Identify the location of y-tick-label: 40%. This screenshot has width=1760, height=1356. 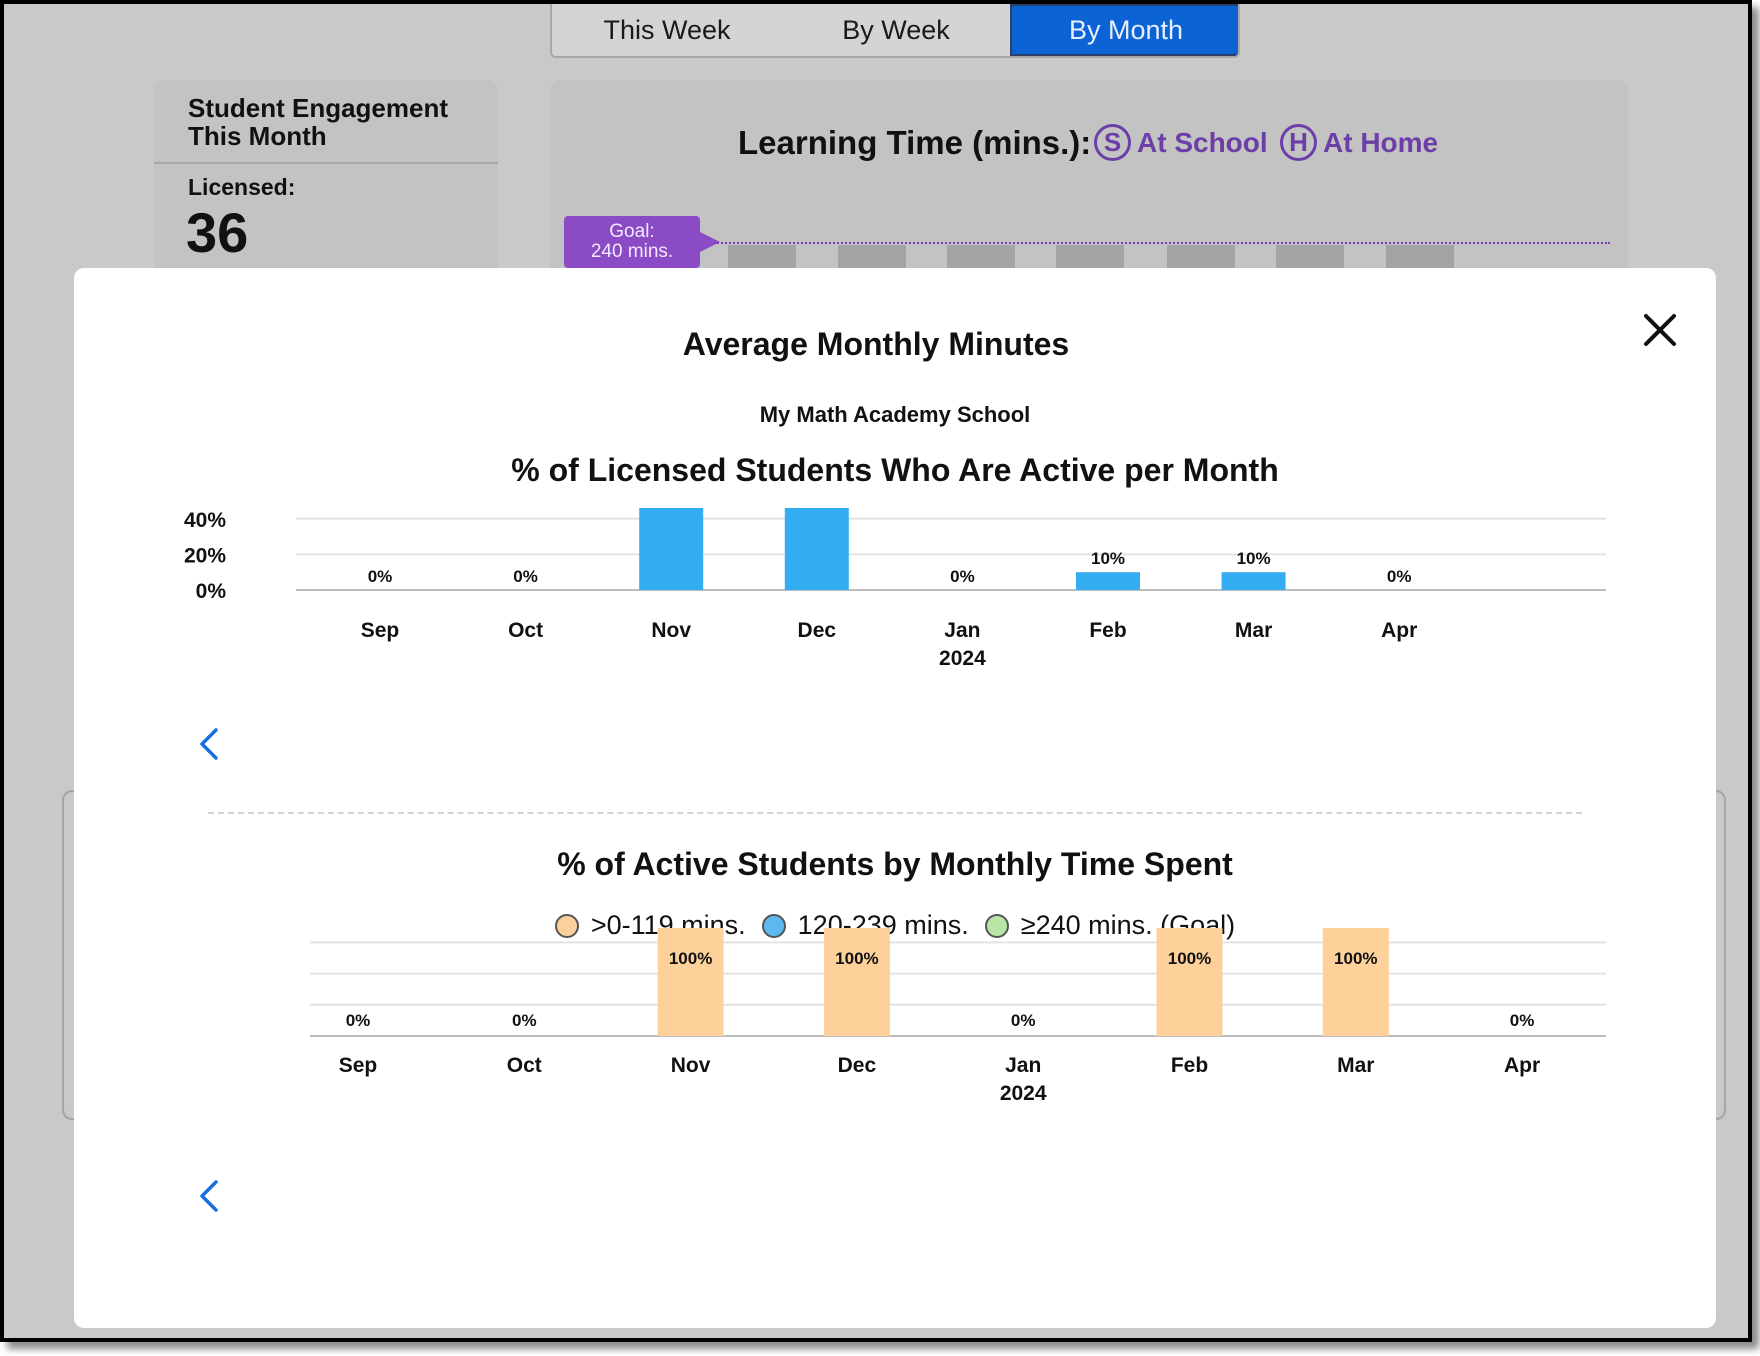
(205, 520).